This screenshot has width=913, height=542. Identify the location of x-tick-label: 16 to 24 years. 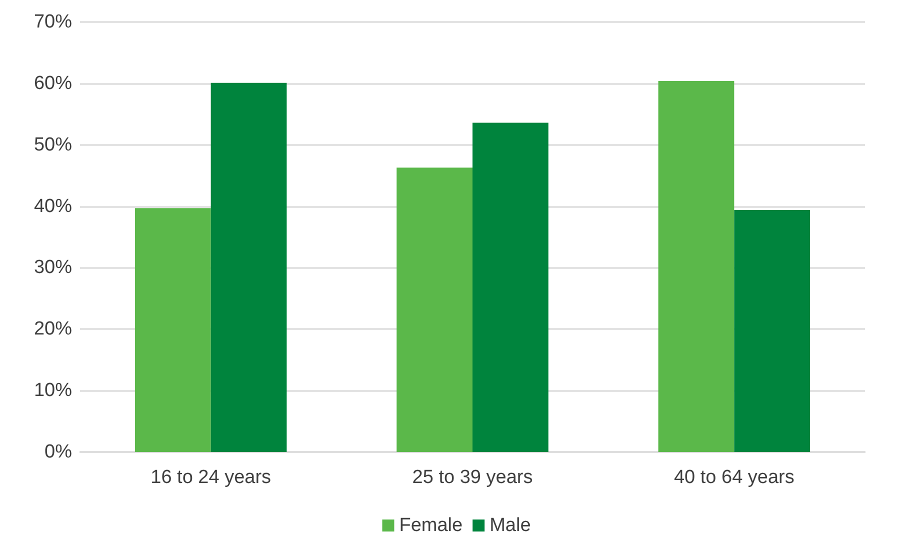
(211, 477).